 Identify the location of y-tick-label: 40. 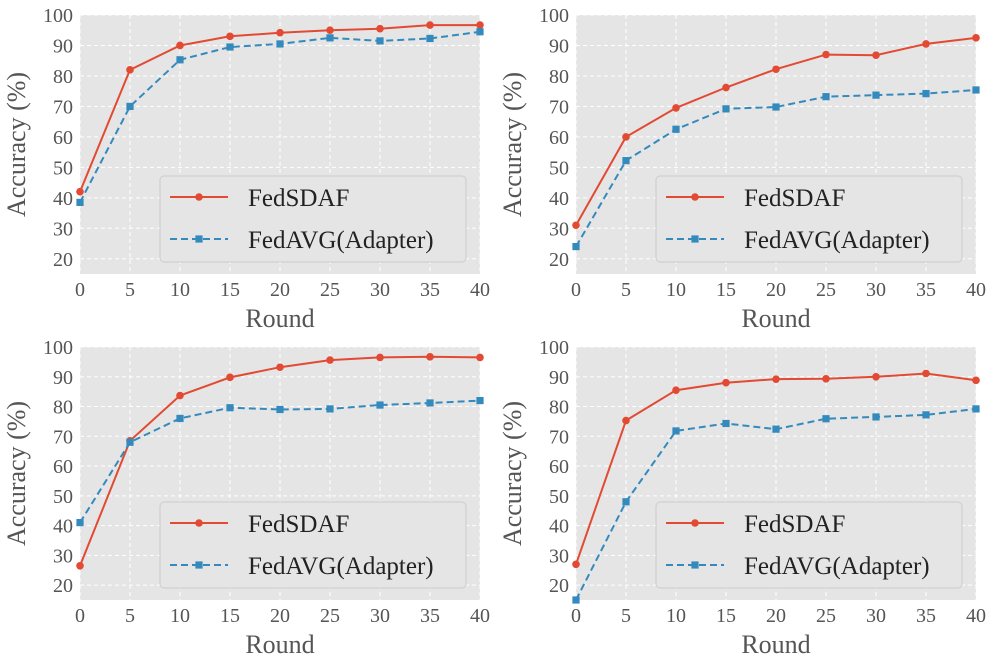
(559, 527).